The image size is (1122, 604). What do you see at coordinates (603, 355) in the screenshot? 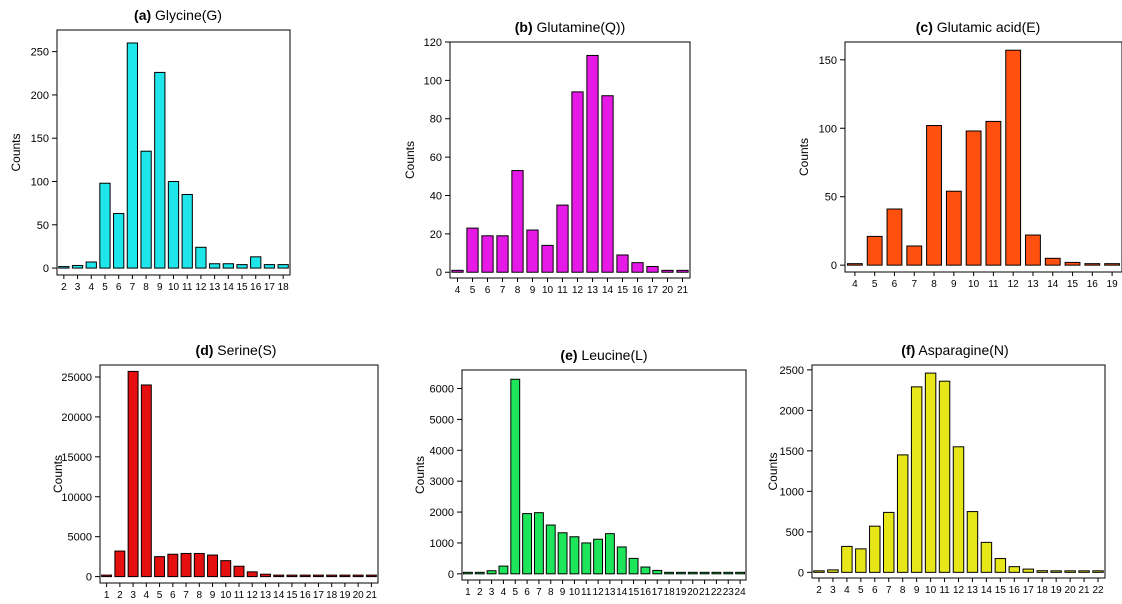
I see `chart-title: (e) Leucine(L)` at bounding box center [603, 355].